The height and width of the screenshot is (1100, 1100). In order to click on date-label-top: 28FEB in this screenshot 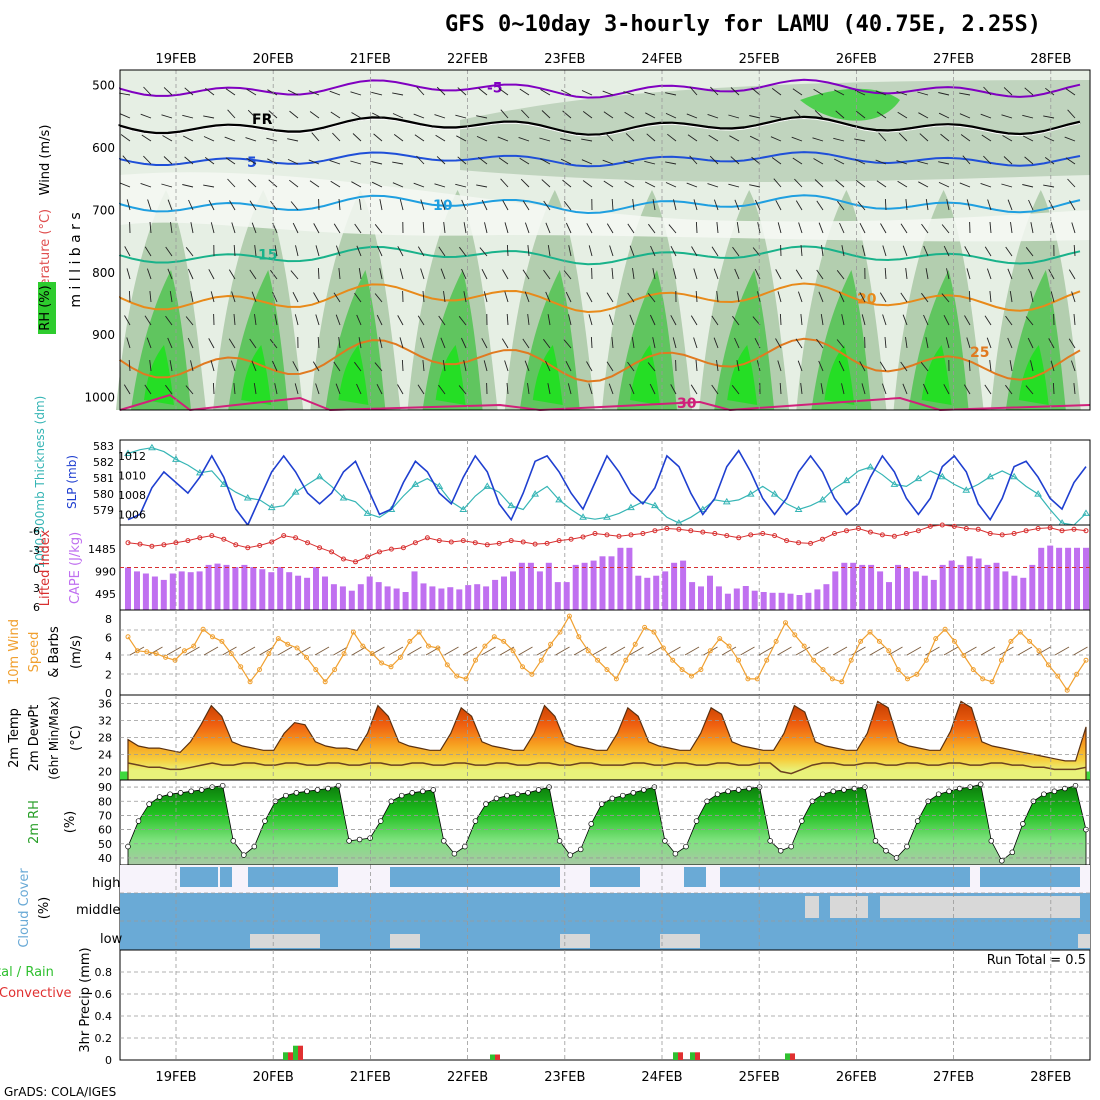, I will do `click(1050, 59)`.